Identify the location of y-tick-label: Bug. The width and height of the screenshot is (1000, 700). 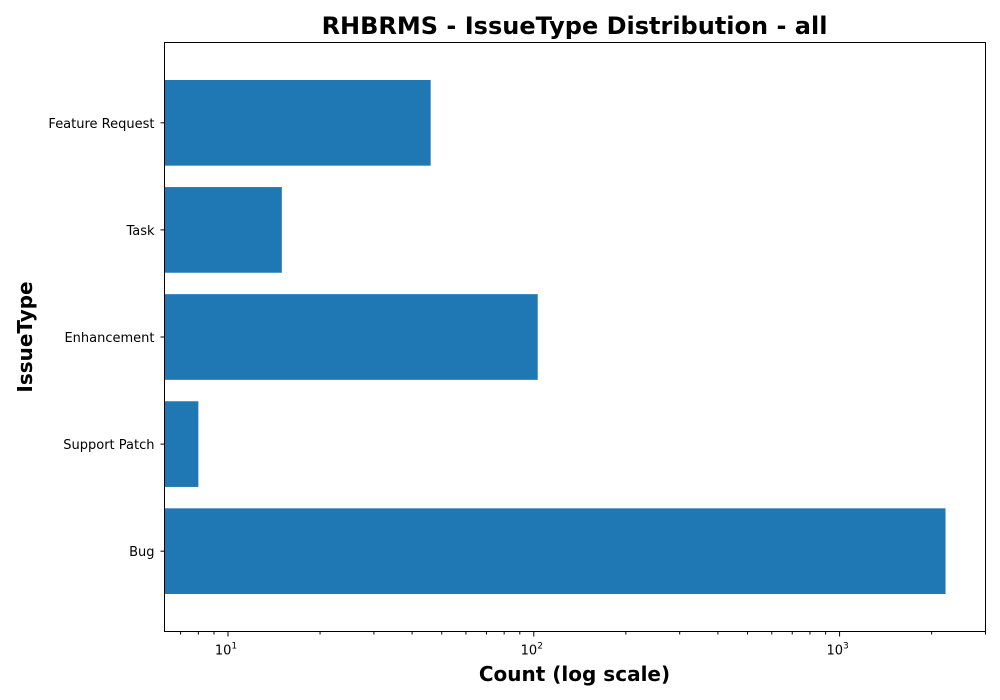
(141, 552).